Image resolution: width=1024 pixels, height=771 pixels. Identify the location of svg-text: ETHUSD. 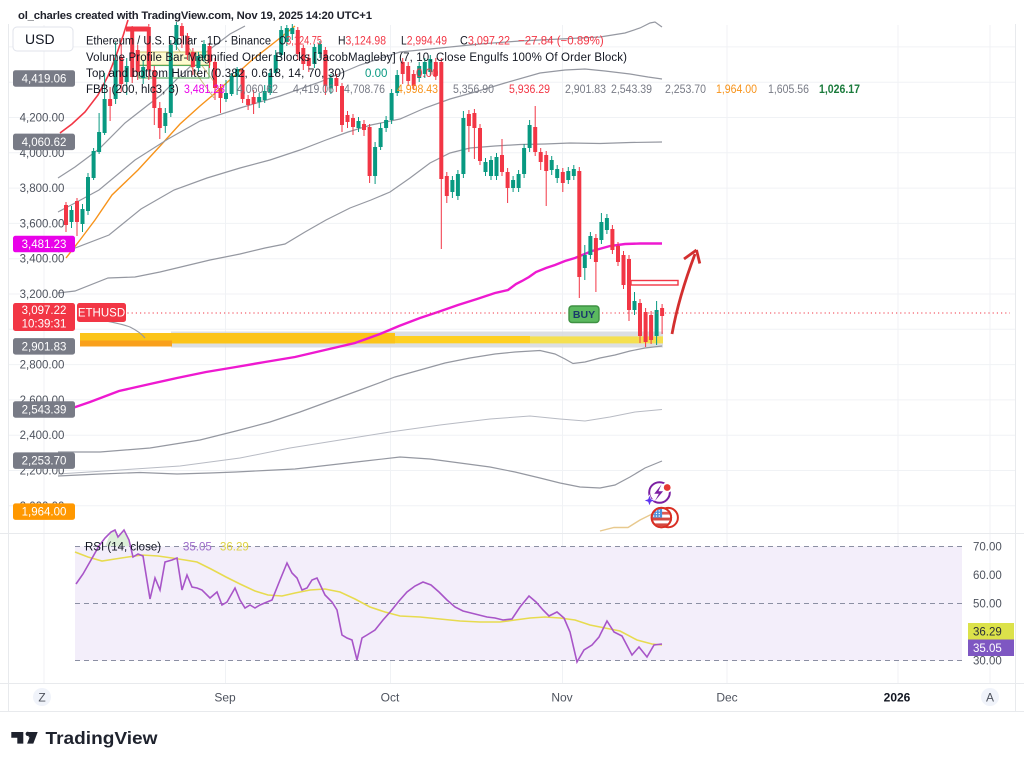
(101, 314).